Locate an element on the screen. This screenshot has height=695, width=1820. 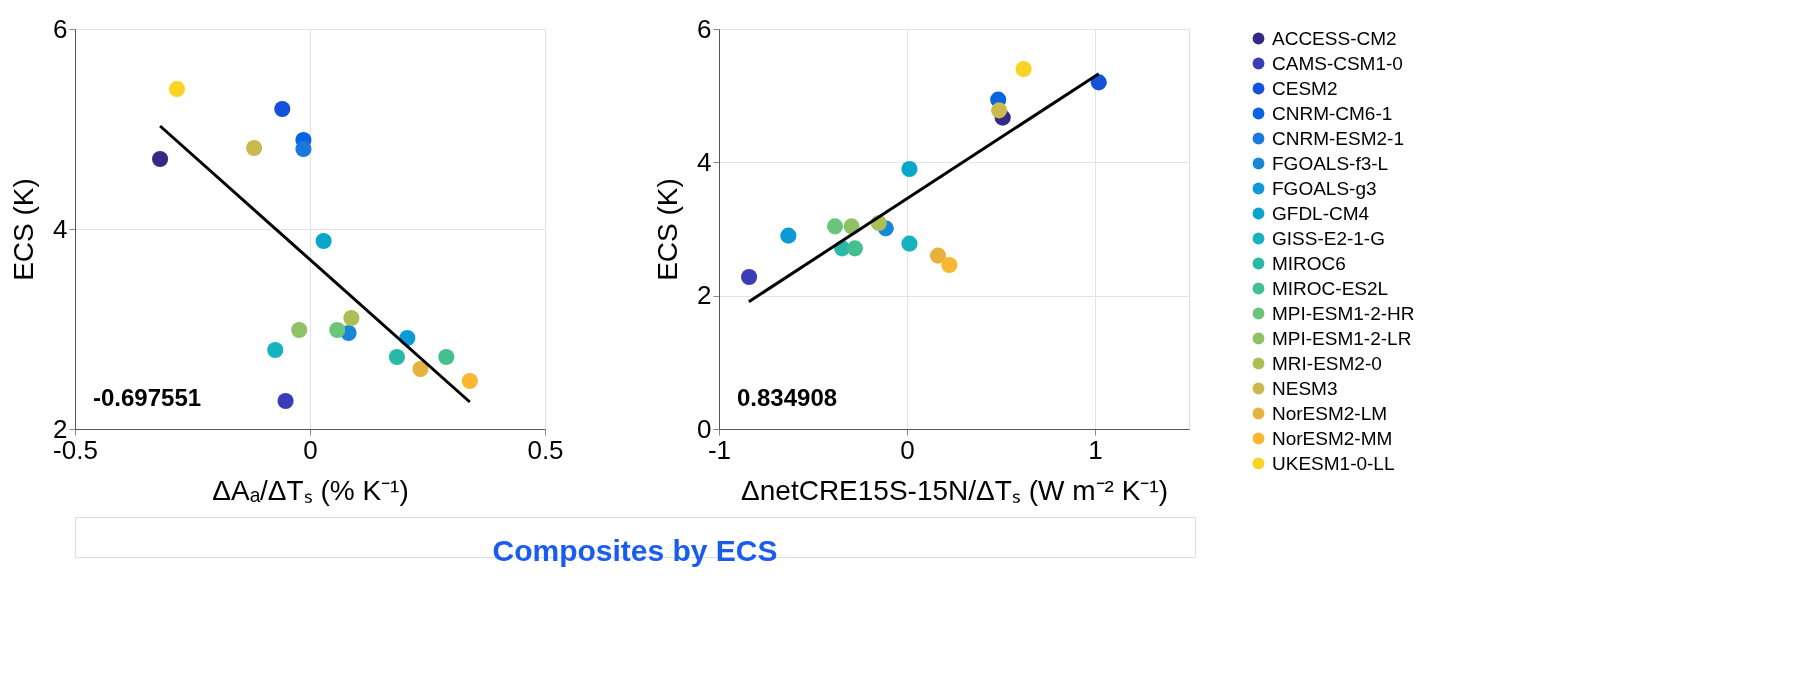
x-tick-label: 1 is located at coordinates (1095, 449).